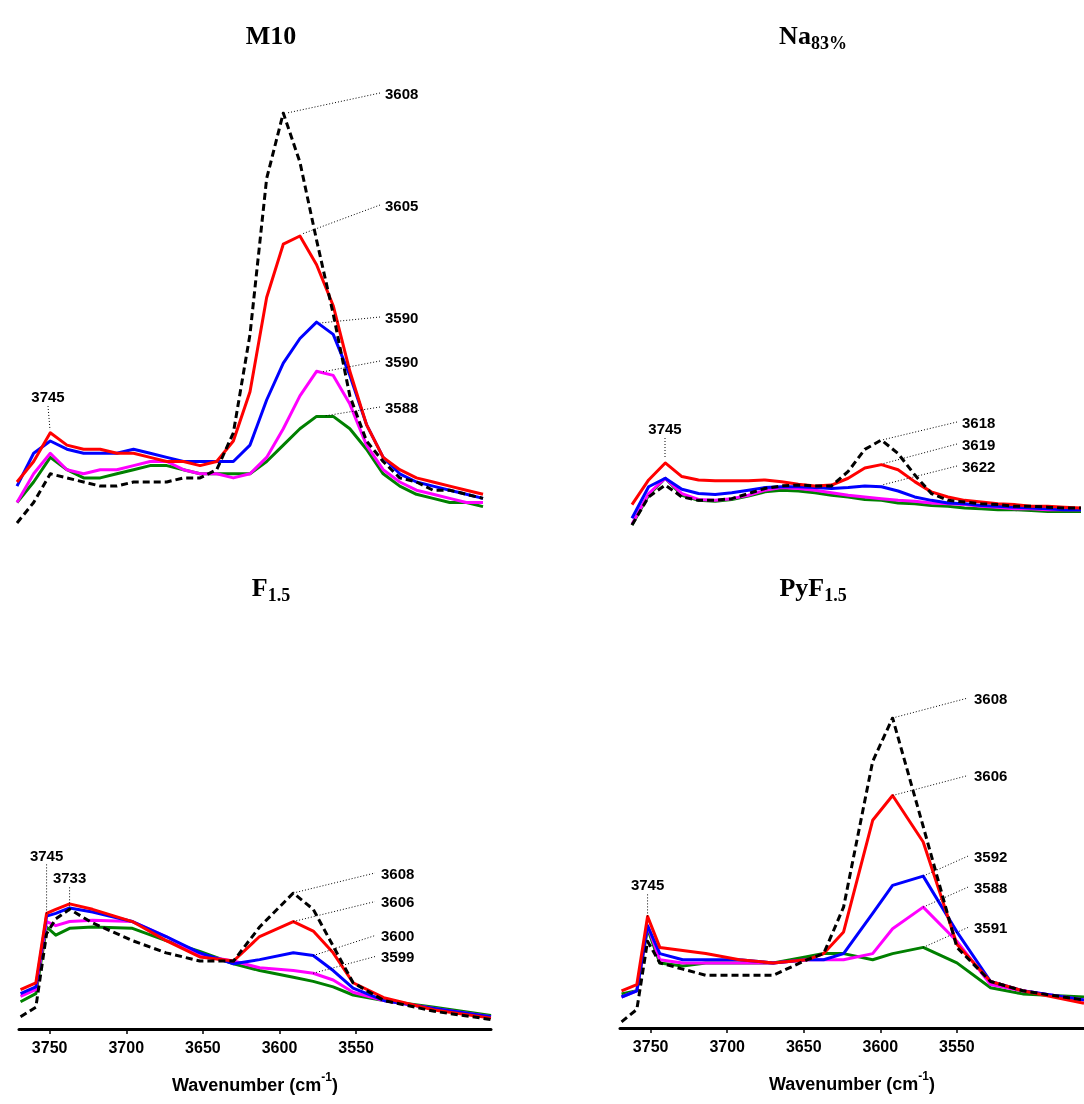  What do you see at coordinates (665, 428) in the screenshot?
I see `text: 3745` at bounding box center [665, 428].